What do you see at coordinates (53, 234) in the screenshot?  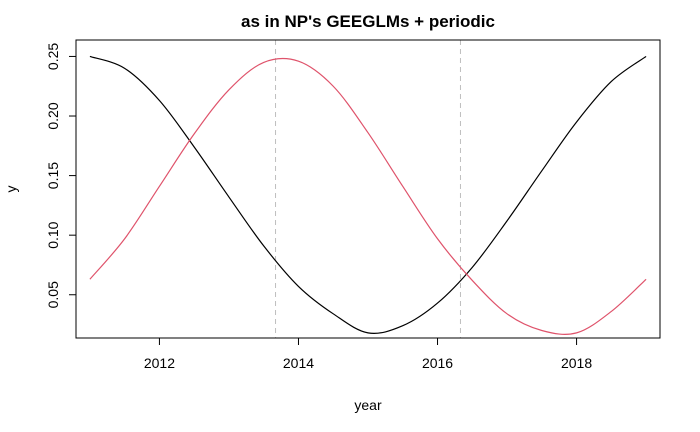 I see `y-tick-label-1: 0.10` at bounding box center [53, 234].